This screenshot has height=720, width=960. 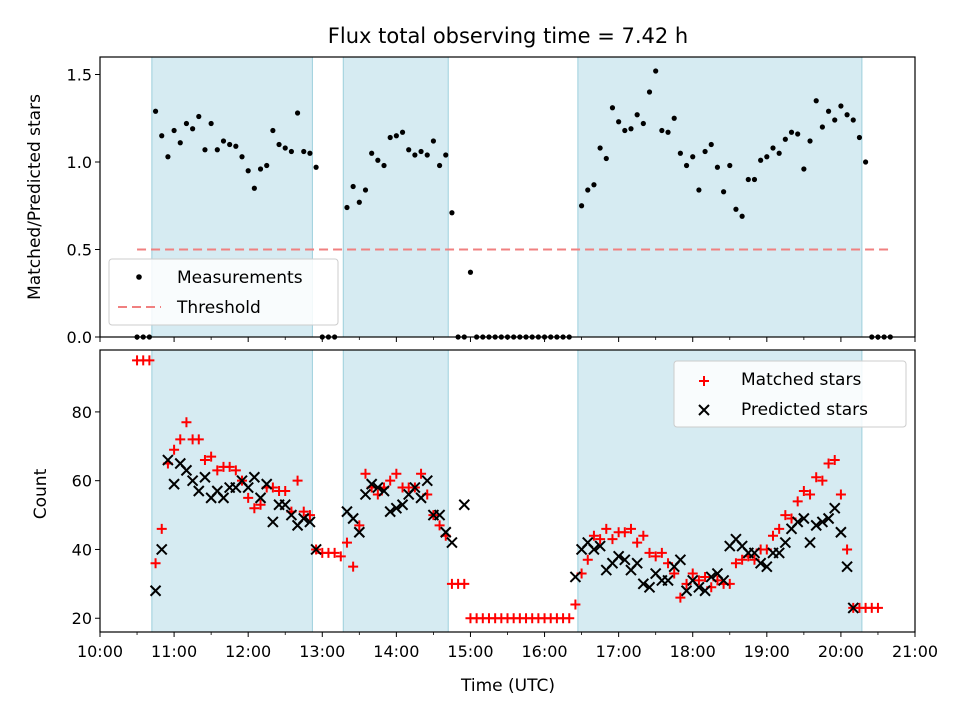 I want to click on legend-box, so click(x=790, y=394).